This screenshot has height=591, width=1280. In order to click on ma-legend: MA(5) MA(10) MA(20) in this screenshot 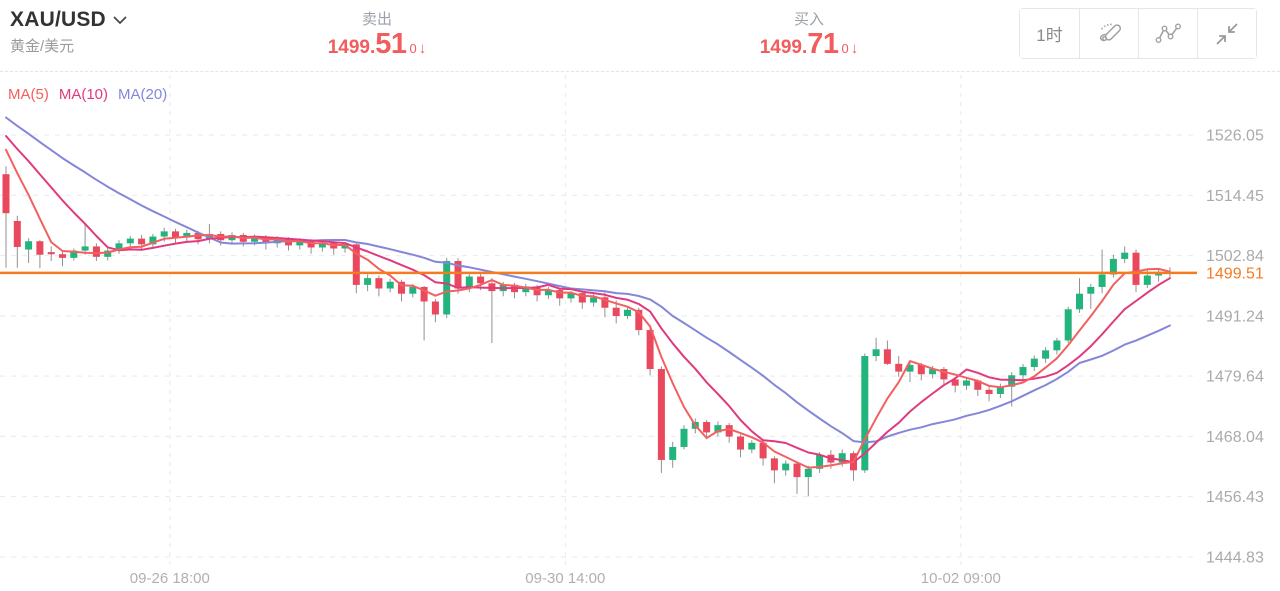, I will do `click(87, 94)`.